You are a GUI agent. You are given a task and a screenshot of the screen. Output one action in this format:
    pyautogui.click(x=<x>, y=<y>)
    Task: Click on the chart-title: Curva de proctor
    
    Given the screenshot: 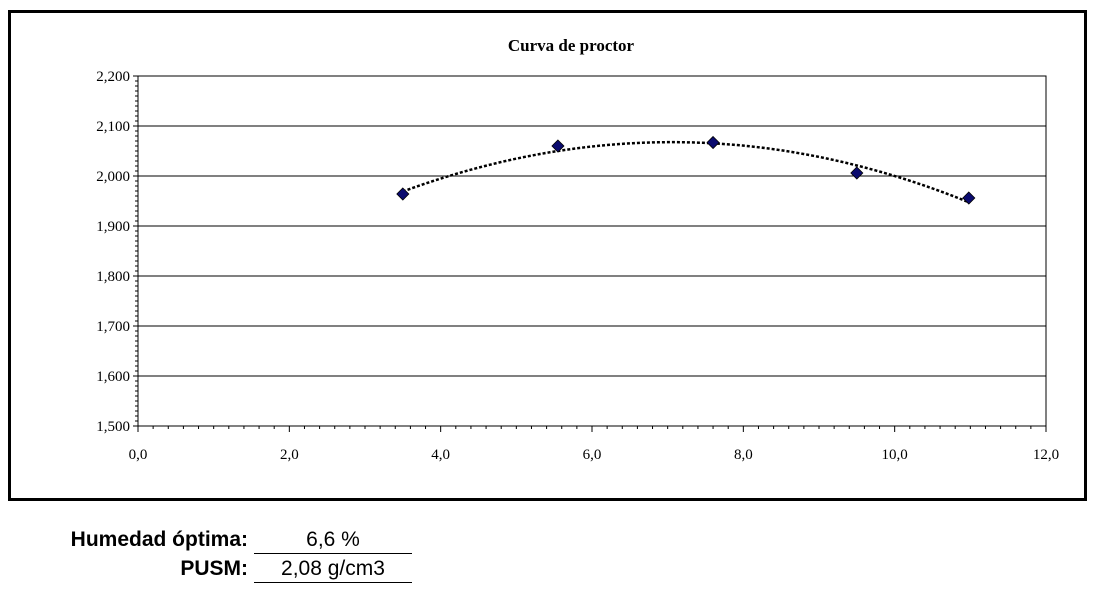 What is the action you would take?
    pyautogui.click(x=571, y=45)
    